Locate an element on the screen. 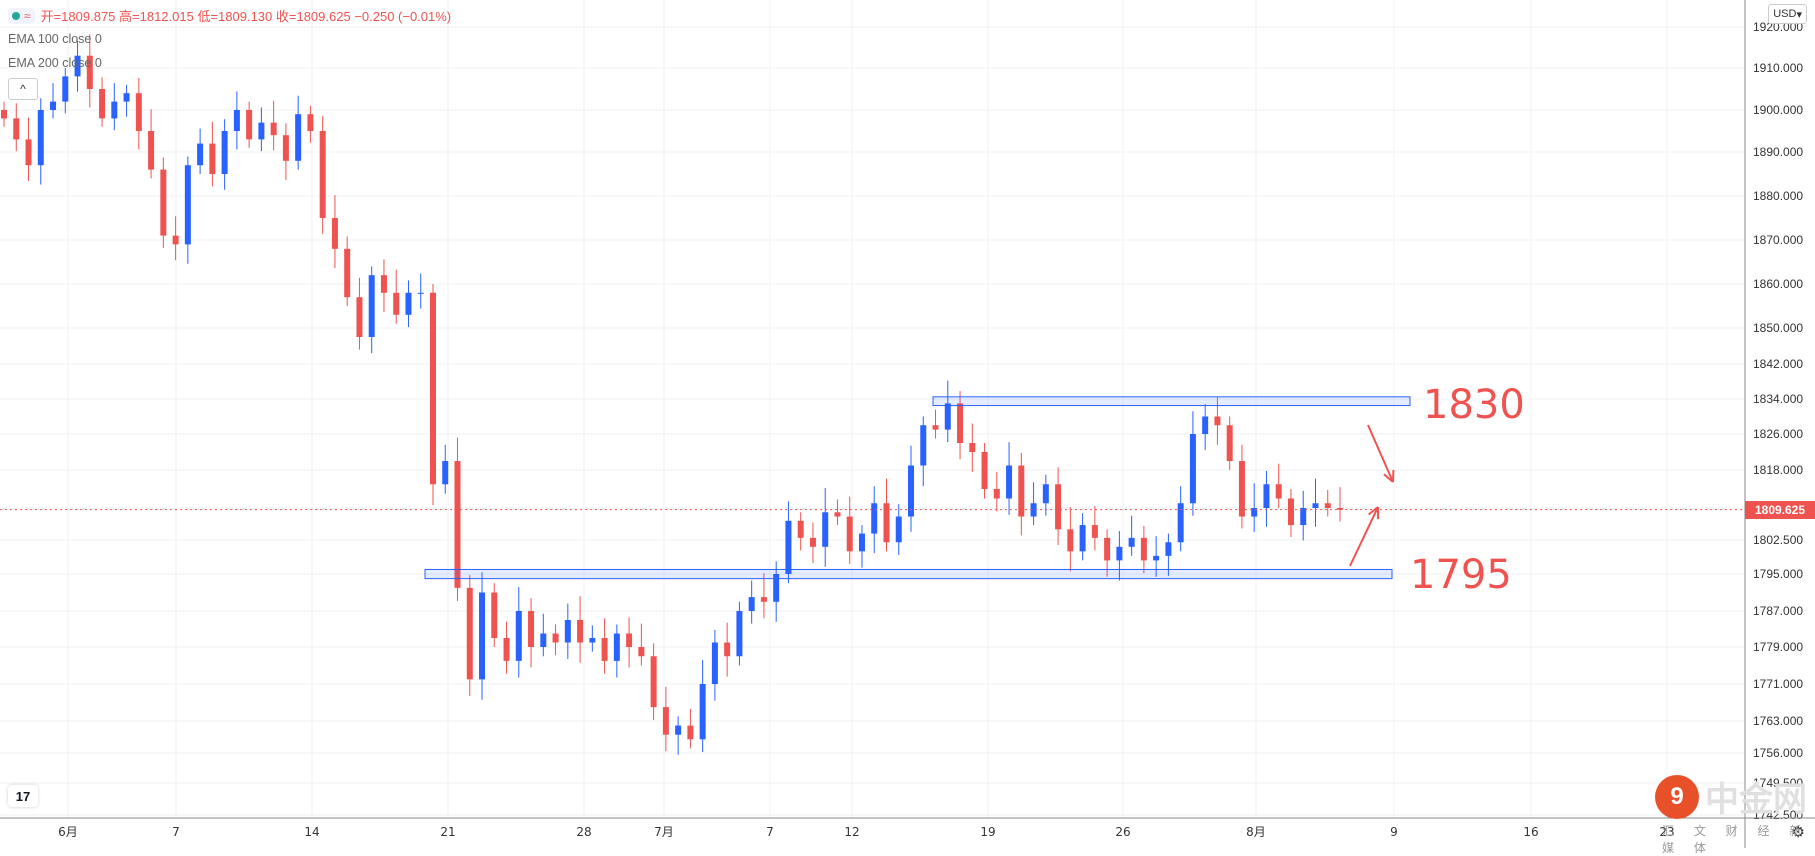 This screenshot has height=856, width=1815. y-tick-label: 1834.000 is located at coordinates (1778, 399).